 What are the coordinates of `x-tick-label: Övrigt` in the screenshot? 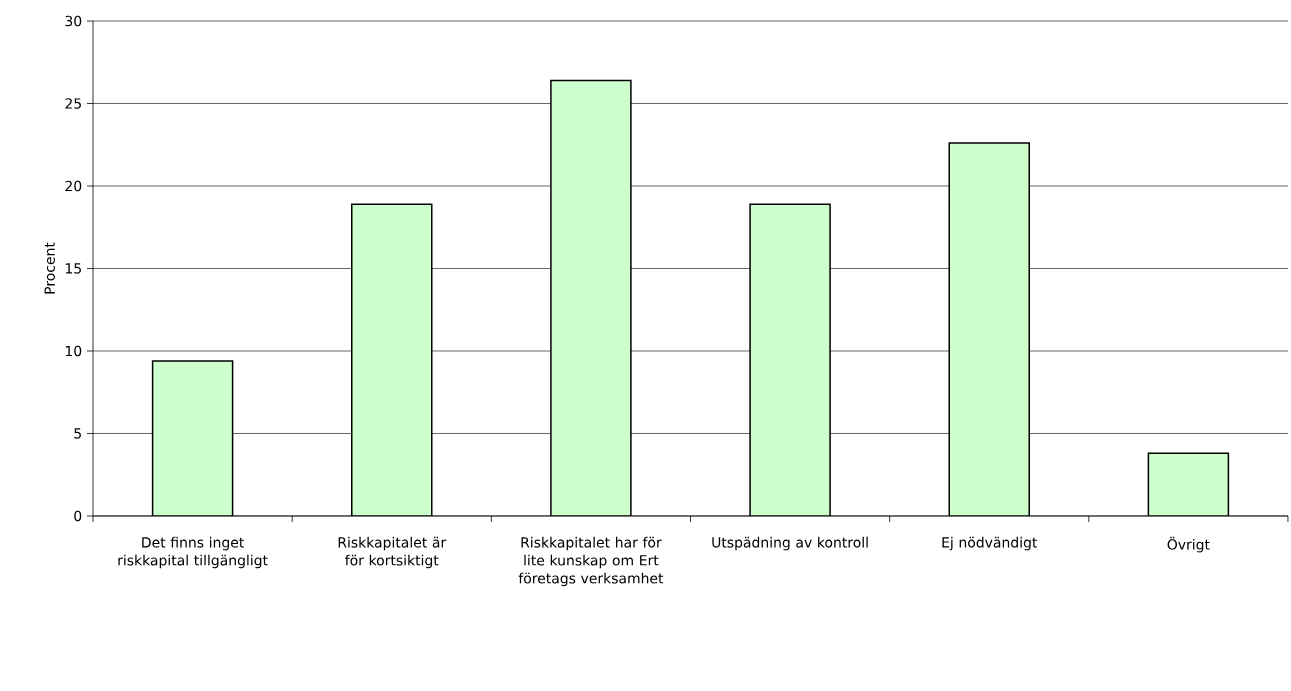 It's located at (1188, 544).